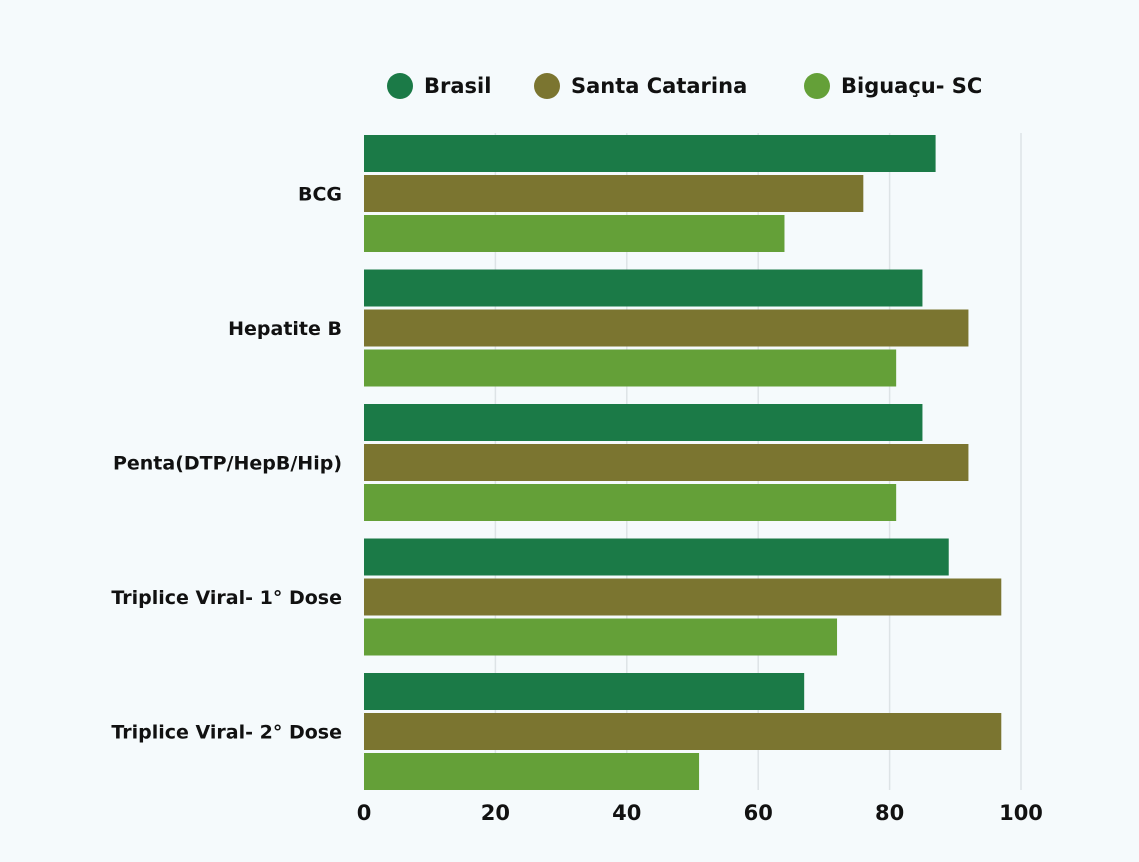 The image size is (1139, 862). I want to click on category-label: Triplice Viral- 1° Dose, so click(226, 598).